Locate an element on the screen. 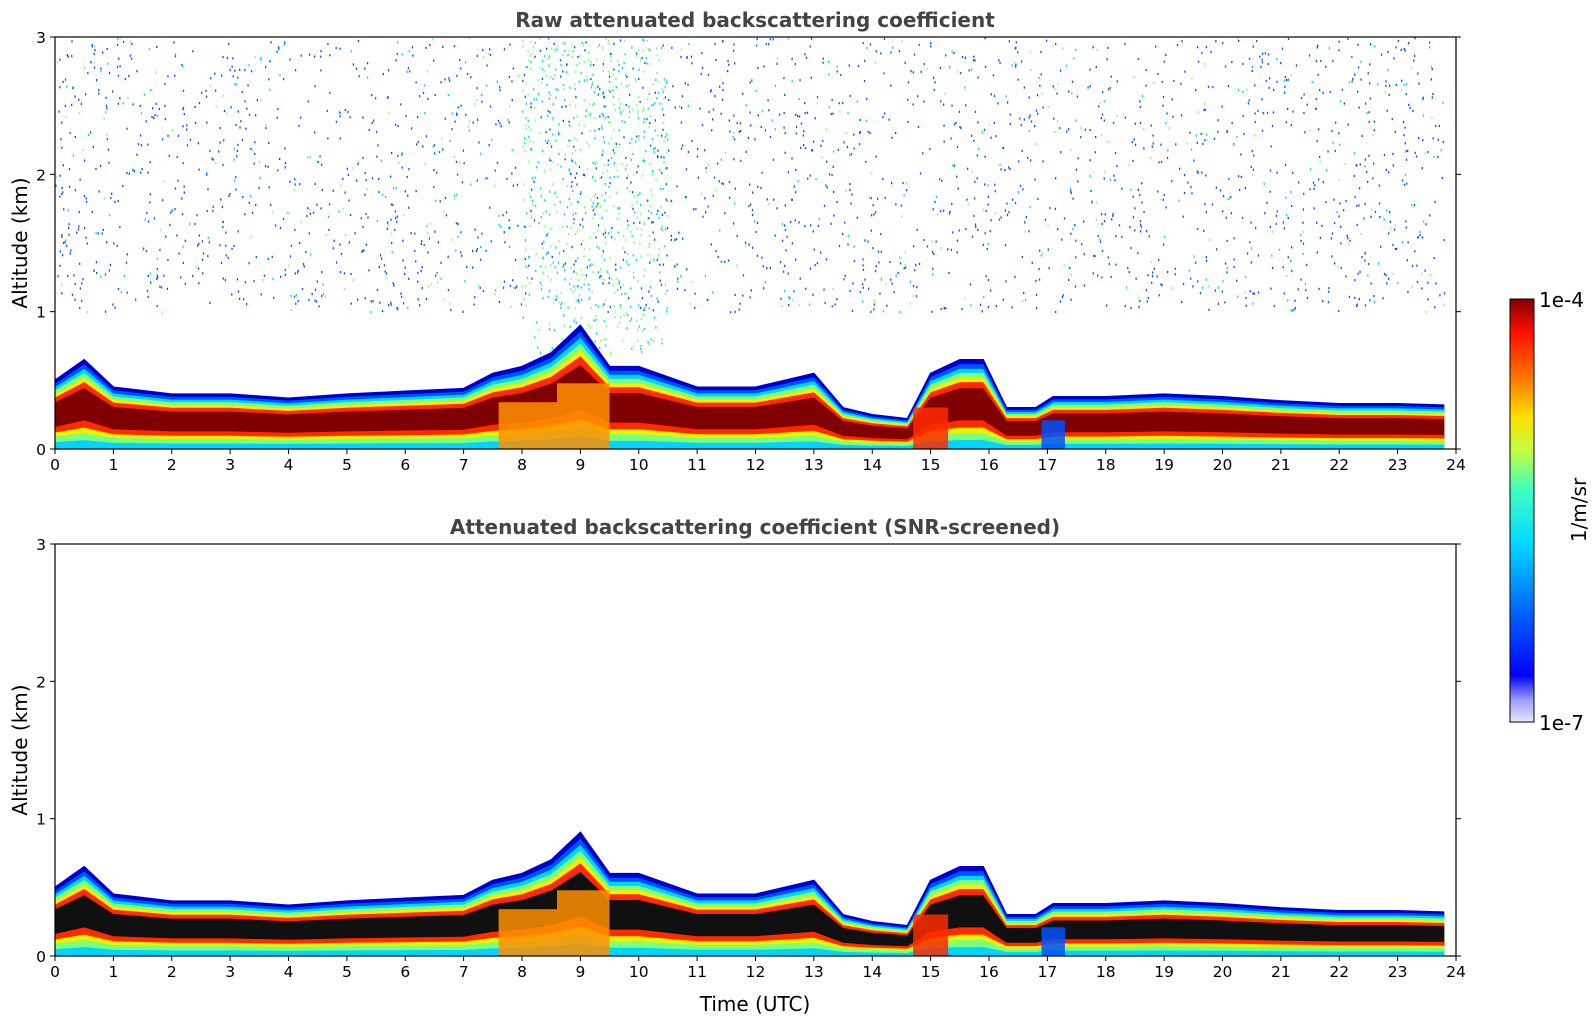 This screenshot has width=1595, height=1020. x-tick-label: 1 is located at coordinates (113, 972).